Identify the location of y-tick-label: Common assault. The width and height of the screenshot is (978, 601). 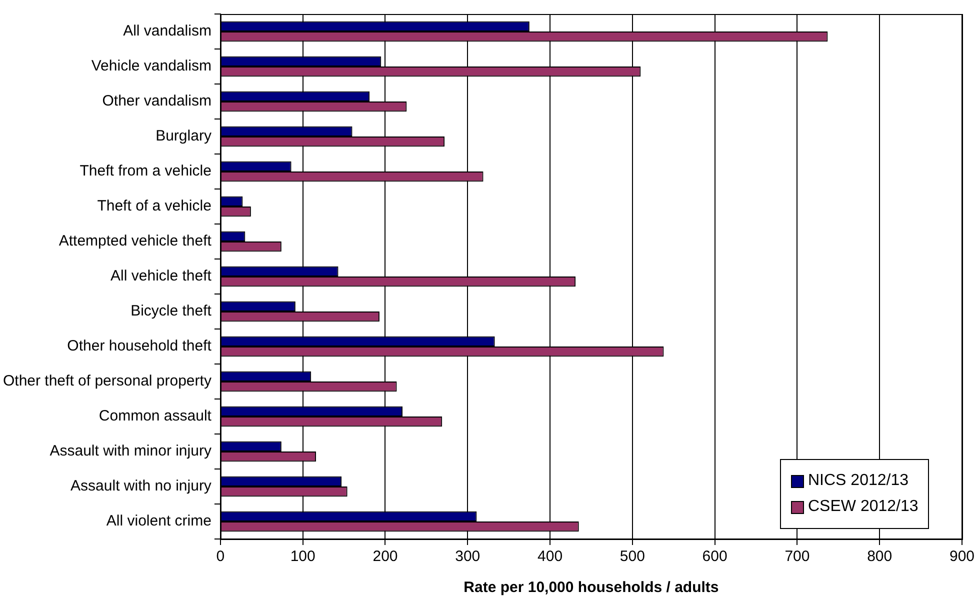
(155, 416).